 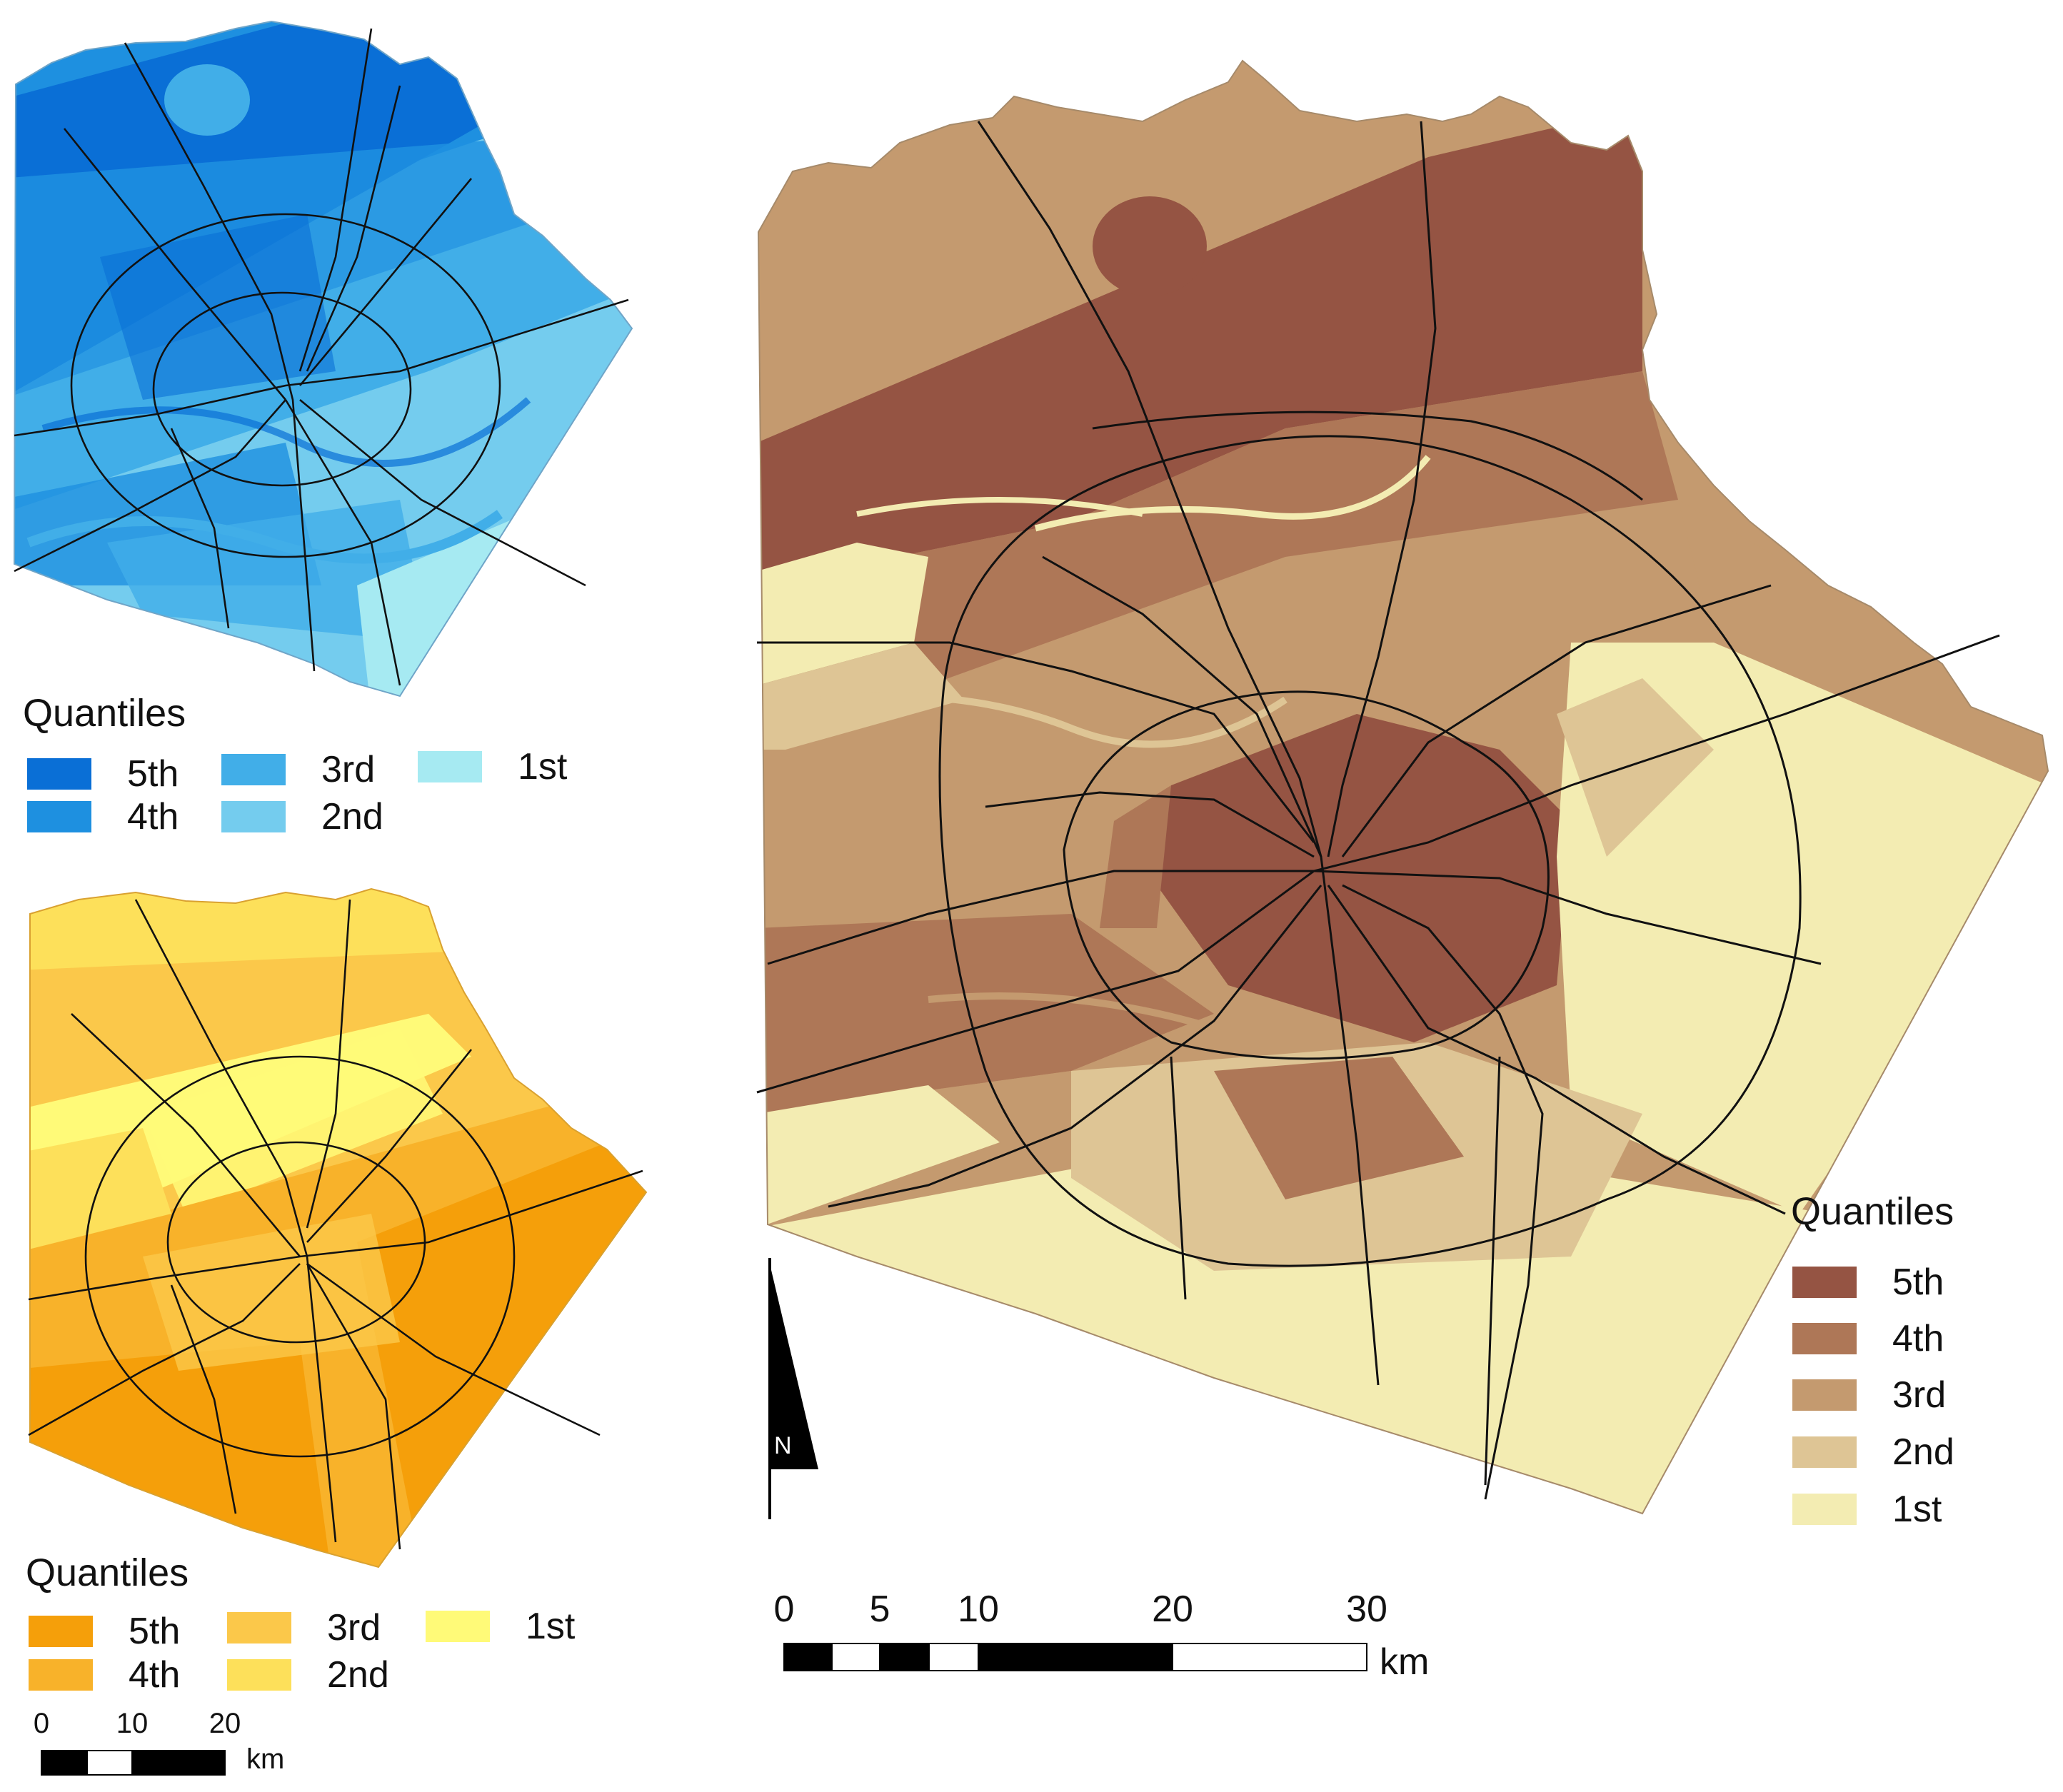 What do you see at coordinates (1825, 1452) in the screenshot?
I see `brown-swatch-2nd` at bounding box center [1825, 1452].